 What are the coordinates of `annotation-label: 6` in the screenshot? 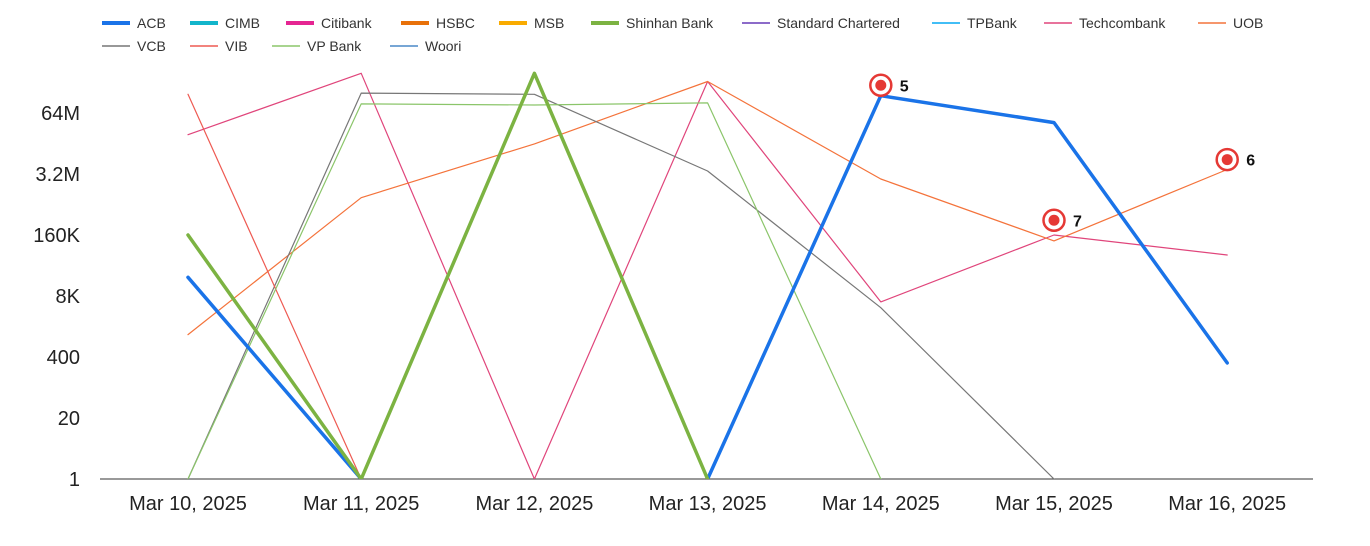 It's located at (1250, 161).